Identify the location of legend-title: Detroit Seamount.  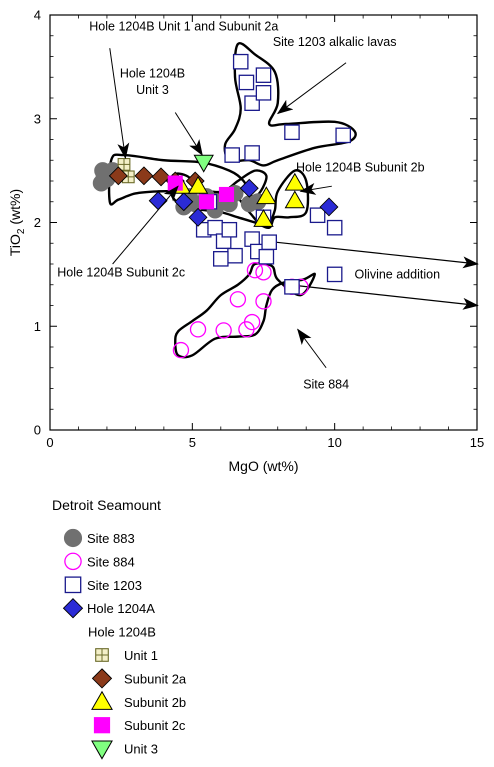
(106, 505).